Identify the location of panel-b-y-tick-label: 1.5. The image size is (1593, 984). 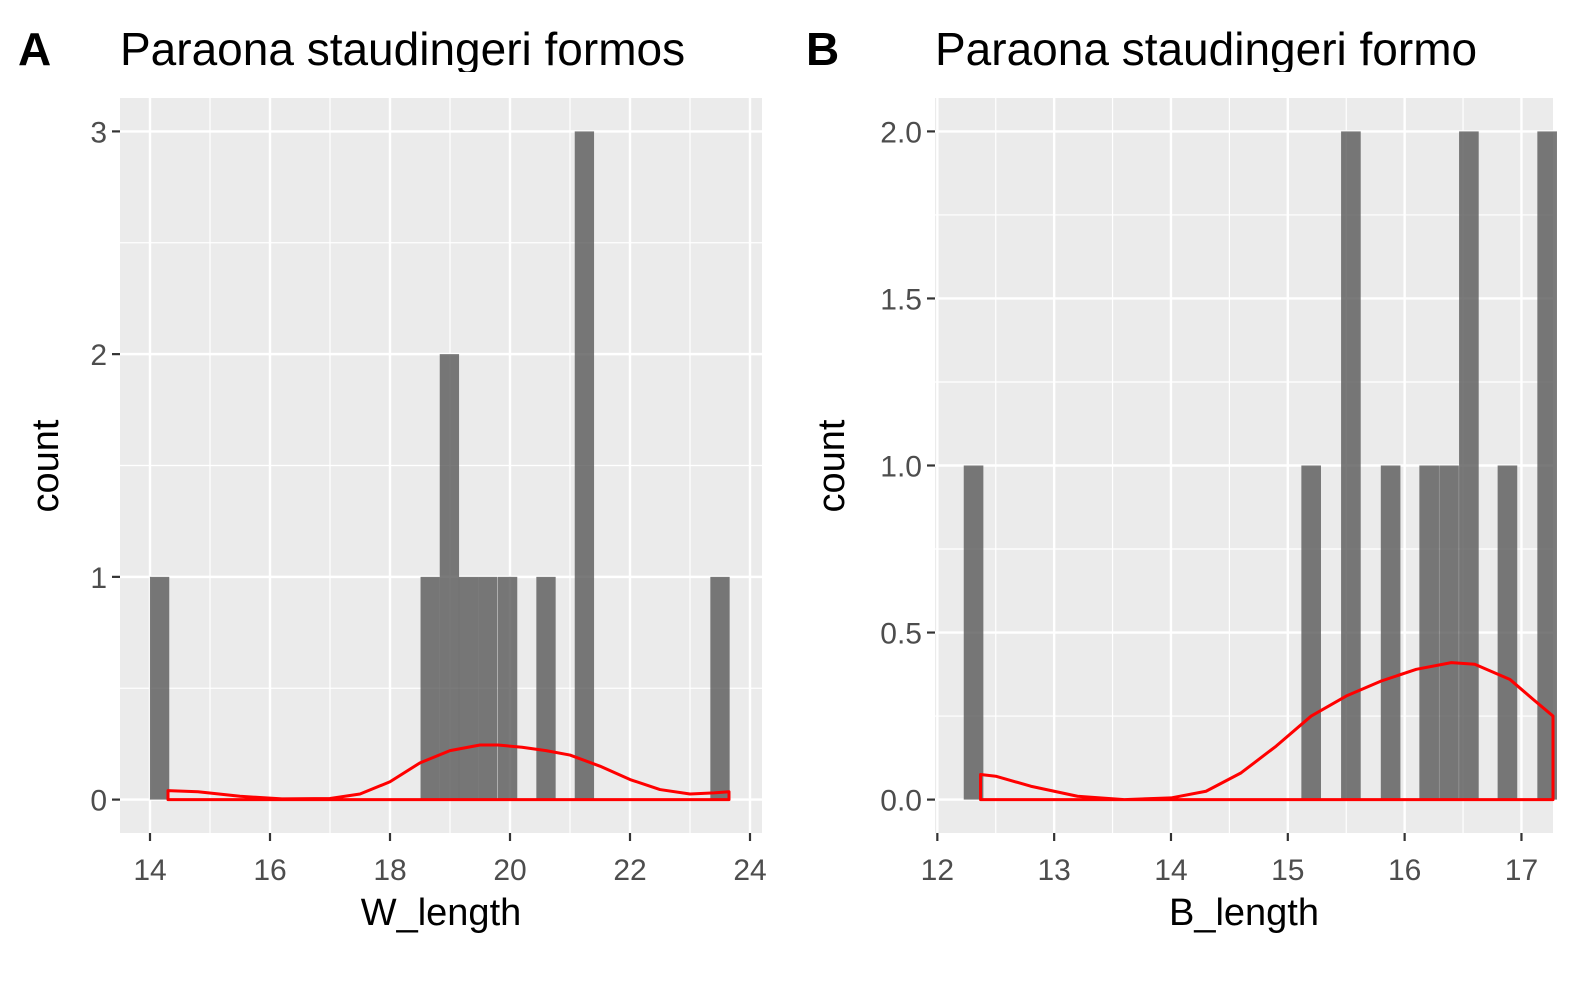
(901, 299).